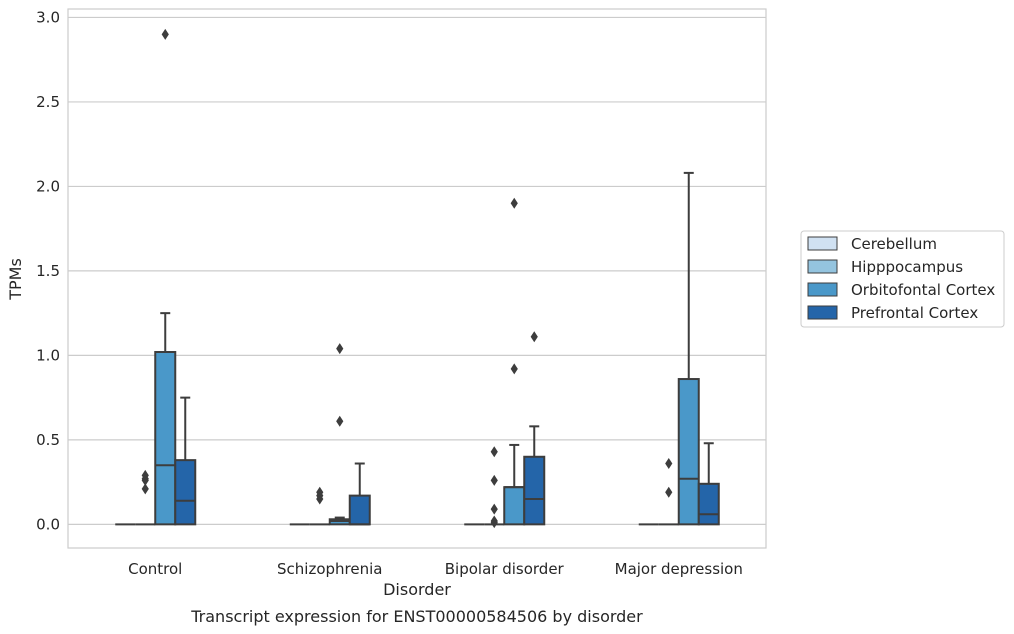 The width and height of the screenshot is (1014, 634). Describe the element at coordinates (417, 589) in the screenshot. I see `x-axis-title: Disorder` at that location.